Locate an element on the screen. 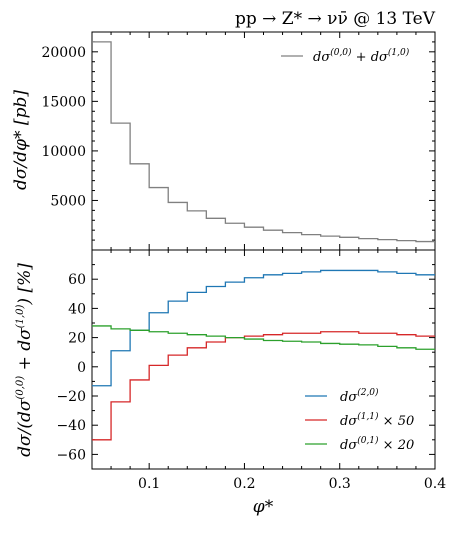 The width and height of the screenshot is (458, 534). legend-red-main: dσ is located at coordinates (349, 421).